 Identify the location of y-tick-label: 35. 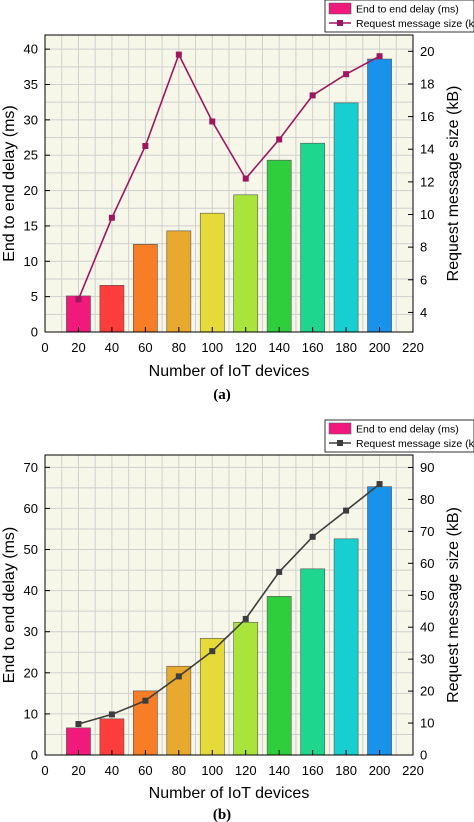
(31, 84).